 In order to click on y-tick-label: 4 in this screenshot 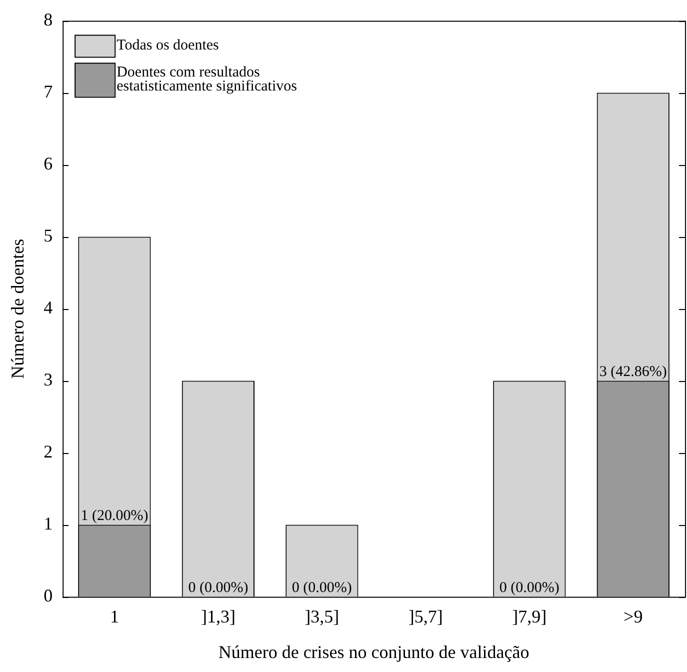, I will do `click(48, 308)`.